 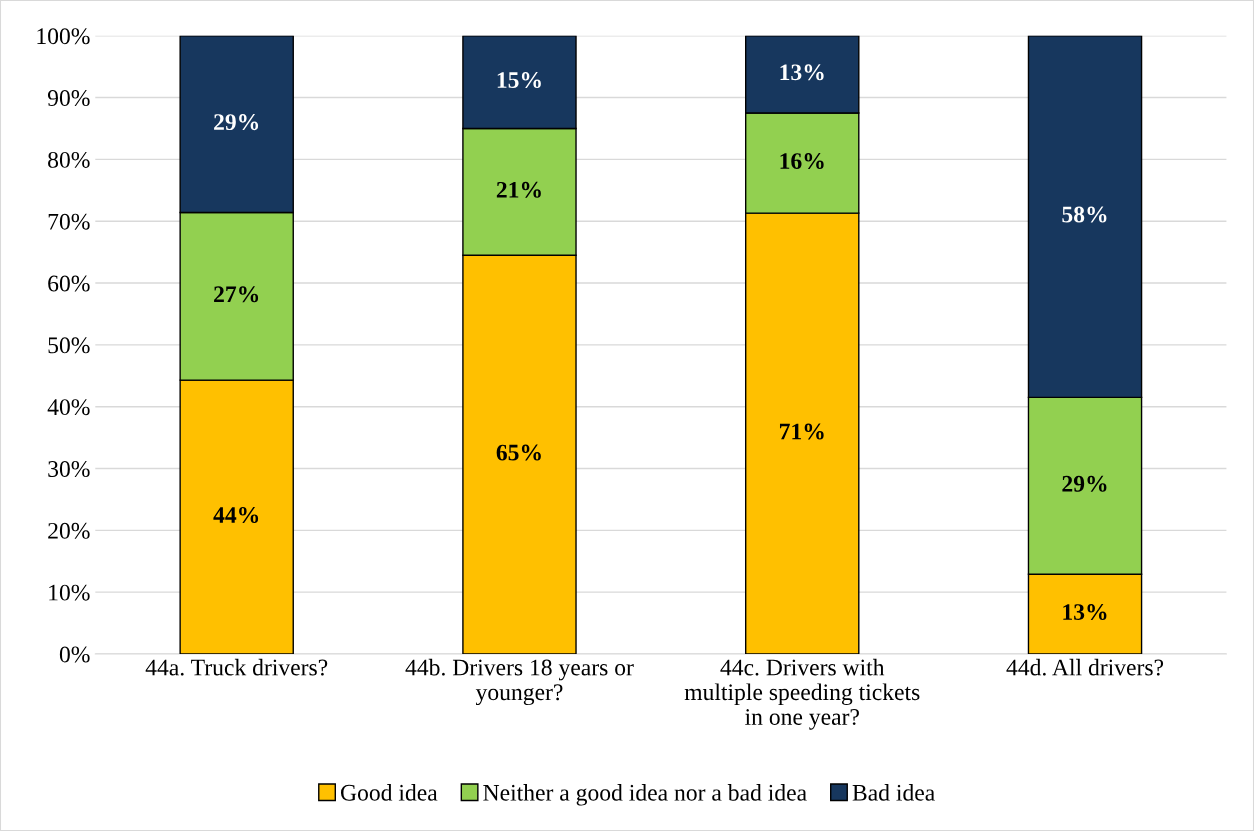 I want to click on y-tick-label: 80%, so click(x=69, y=159).